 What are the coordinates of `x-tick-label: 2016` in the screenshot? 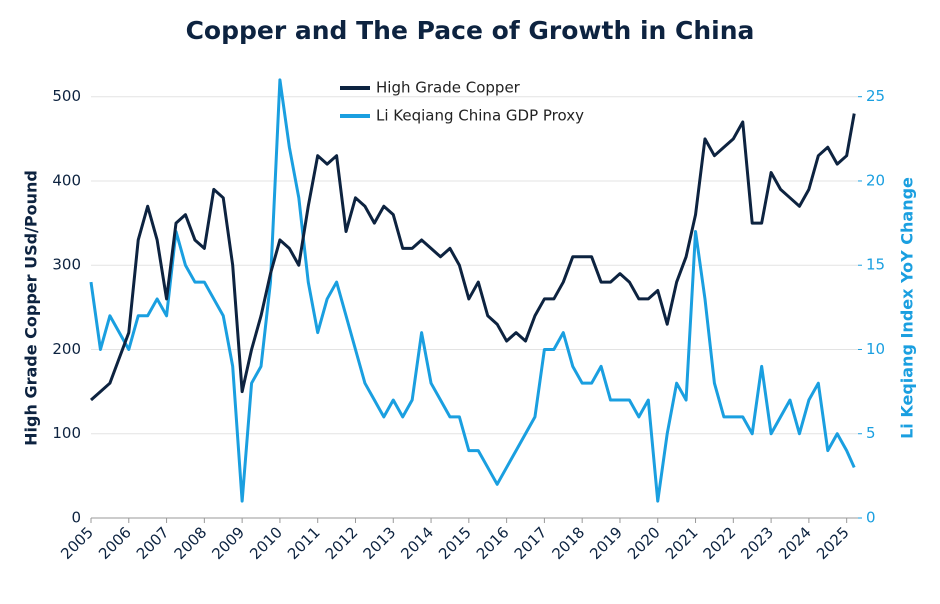 It's located at (493, 543).